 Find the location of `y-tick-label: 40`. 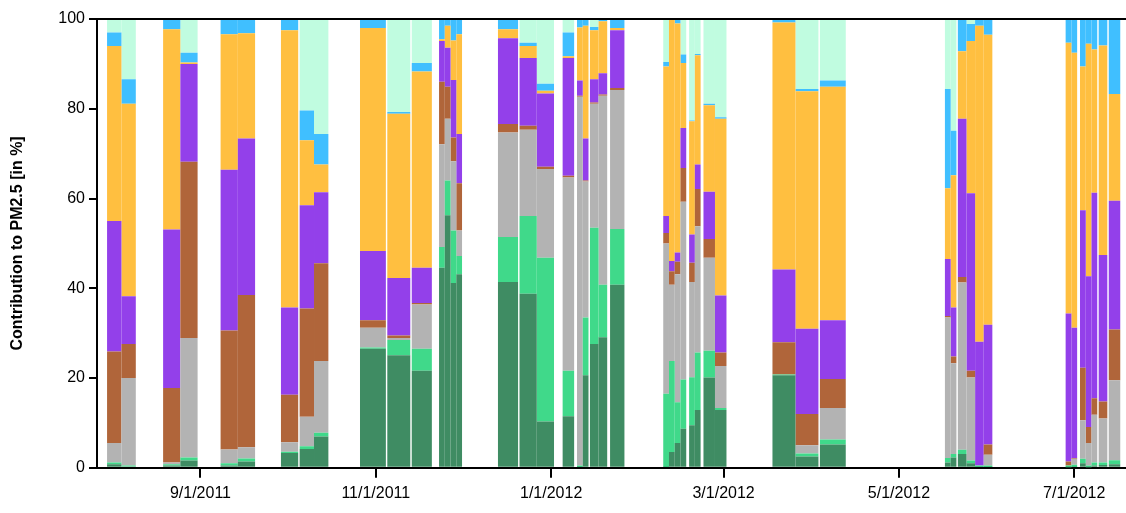

y-tick-label: 40 is located at coordinates (76, 287).